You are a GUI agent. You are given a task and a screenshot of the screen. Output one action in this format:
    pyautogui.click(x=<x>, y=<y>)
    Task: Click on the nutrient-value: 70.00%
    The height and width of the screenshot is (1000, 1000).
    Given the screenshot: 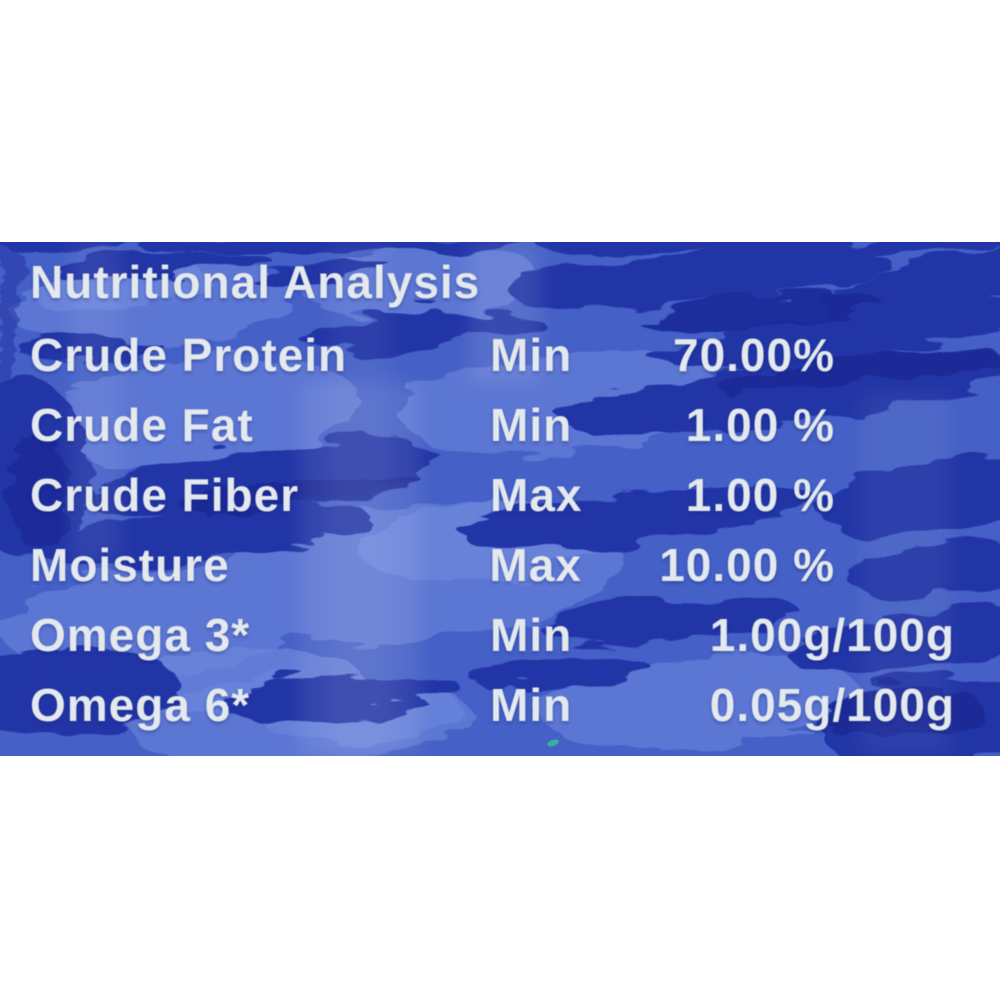 What is the action you would take?
    pyautogui.click(x=753, y=355)
    